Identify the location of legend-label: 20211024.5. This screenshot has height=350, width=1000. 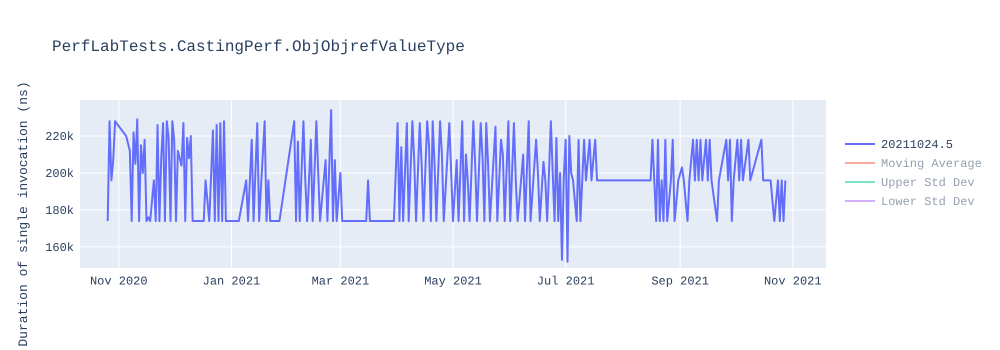
(917, 145).